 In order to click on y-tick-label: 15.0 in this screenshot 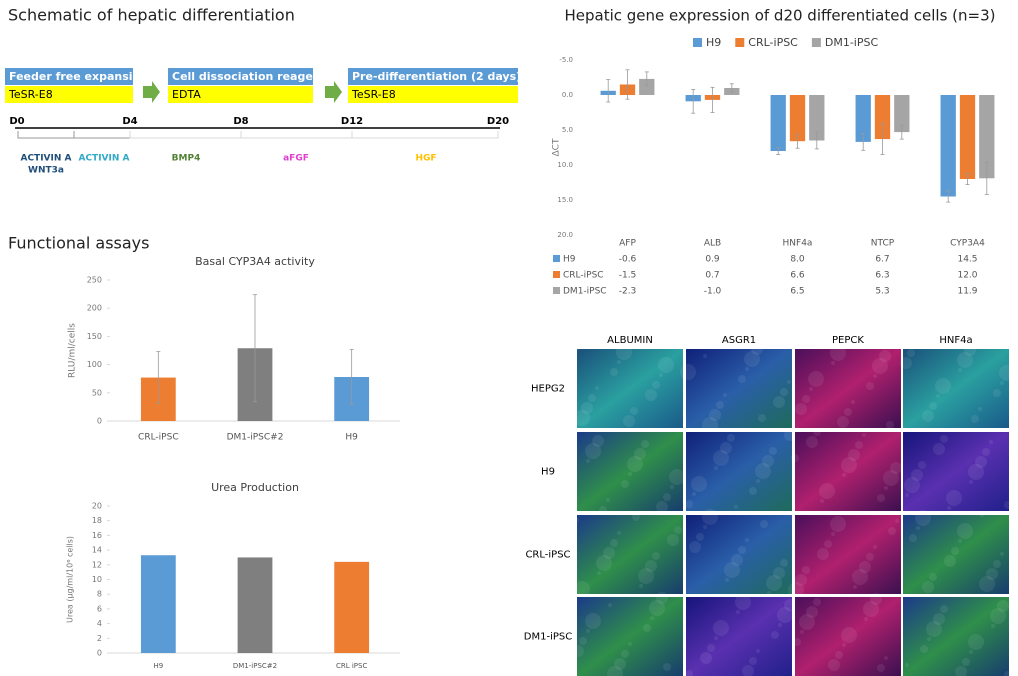, I will do `click(565, 200)`.